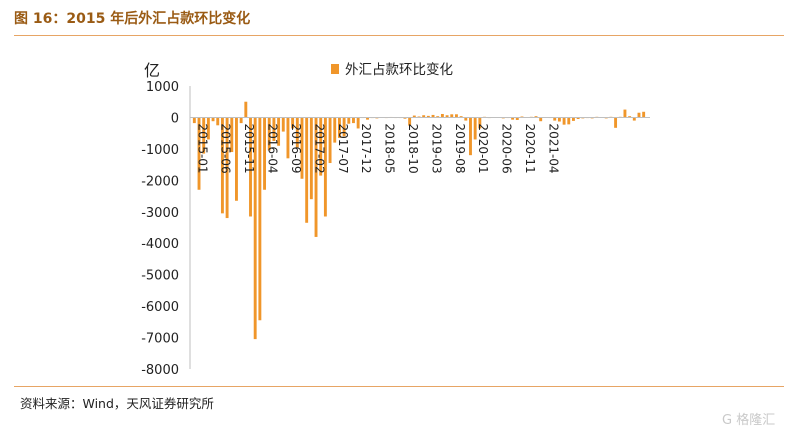 The image size is (799, 437). What do you see at coordinates (160, 307) in the screenshot?
I see `y-tick-label: -6000` at bounding box center [160, 307].